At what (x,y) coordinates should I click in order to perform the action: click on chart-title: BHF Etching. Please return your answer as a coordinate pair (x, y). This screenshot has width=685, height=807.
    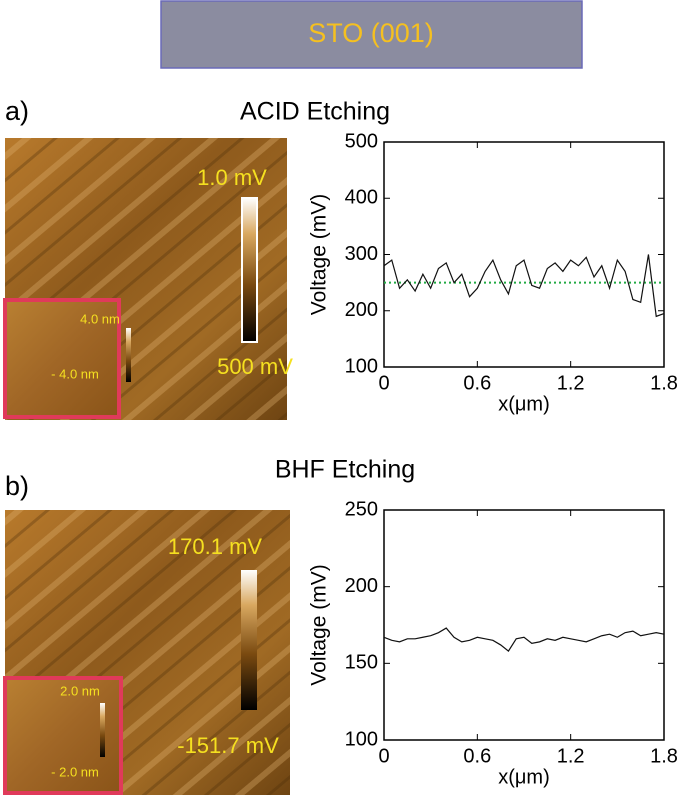
    Looking at the image, I should click on (345, 470).